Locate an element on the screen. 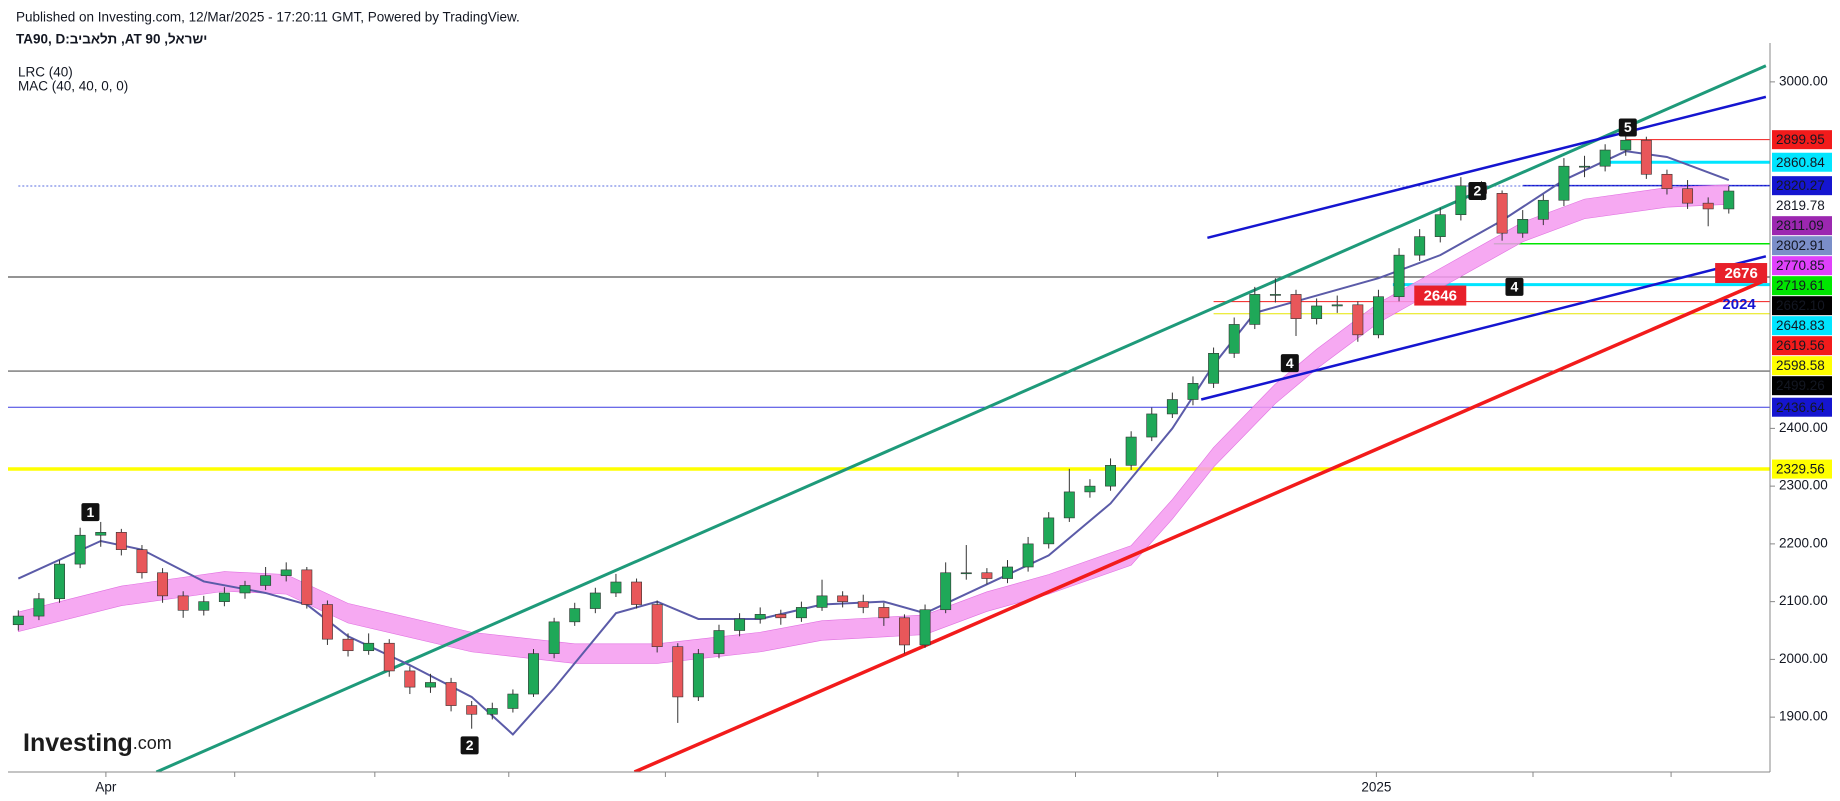  price-label: 2802.91 is located at coordinates (1800, 245).